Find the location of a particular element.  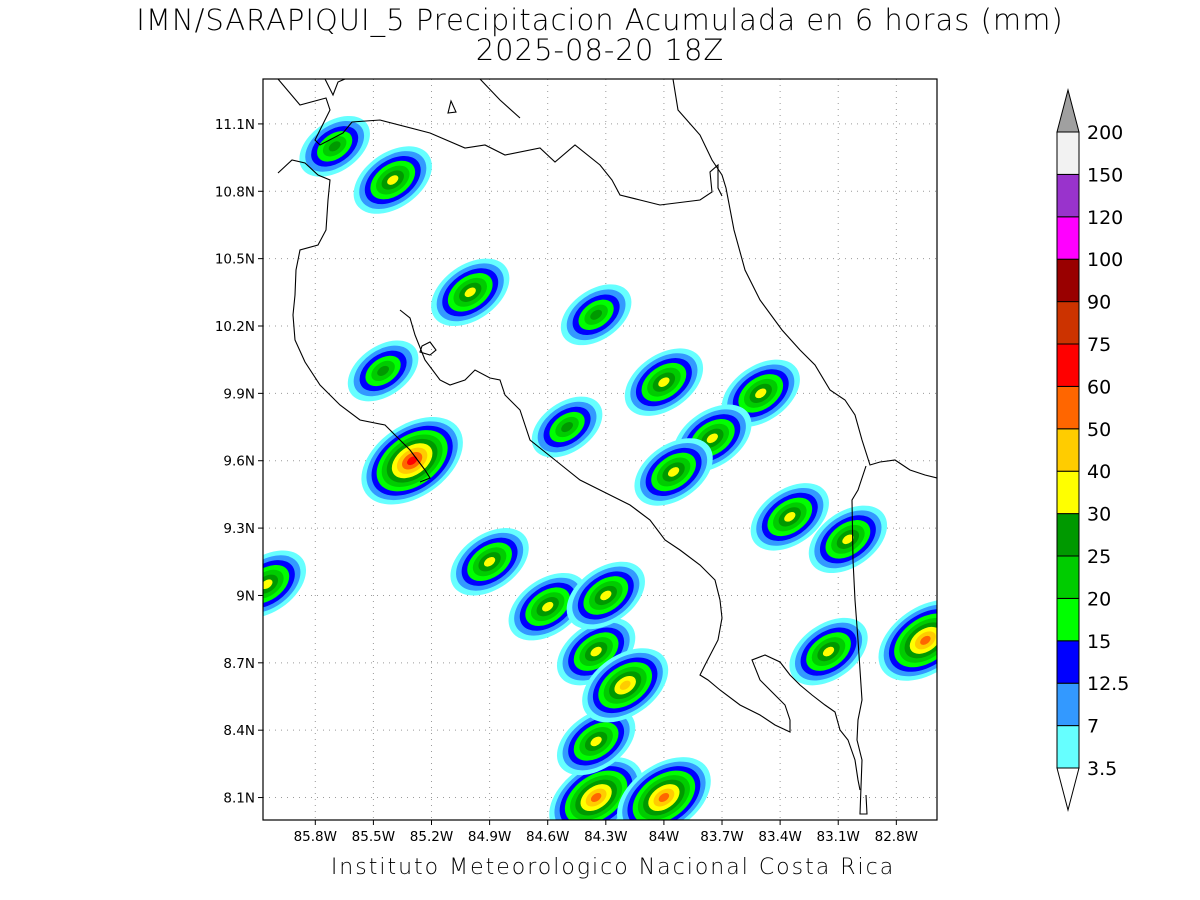

colorbar-label: 100 is located at coordinates (1105, 260).